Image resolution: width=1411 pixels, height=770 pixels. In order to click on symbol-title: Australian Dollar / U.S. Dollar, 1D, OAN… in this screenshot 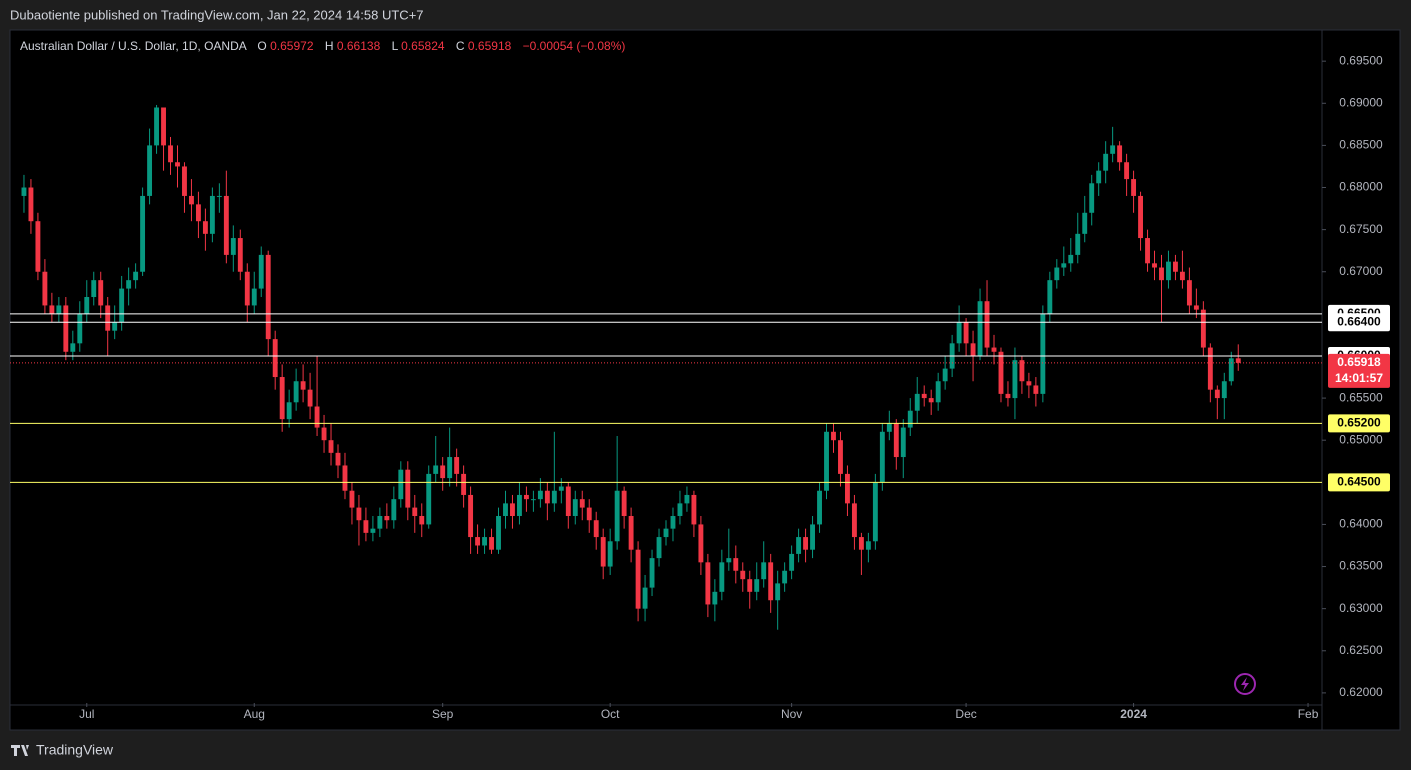, I will do `click(133, 46)`.